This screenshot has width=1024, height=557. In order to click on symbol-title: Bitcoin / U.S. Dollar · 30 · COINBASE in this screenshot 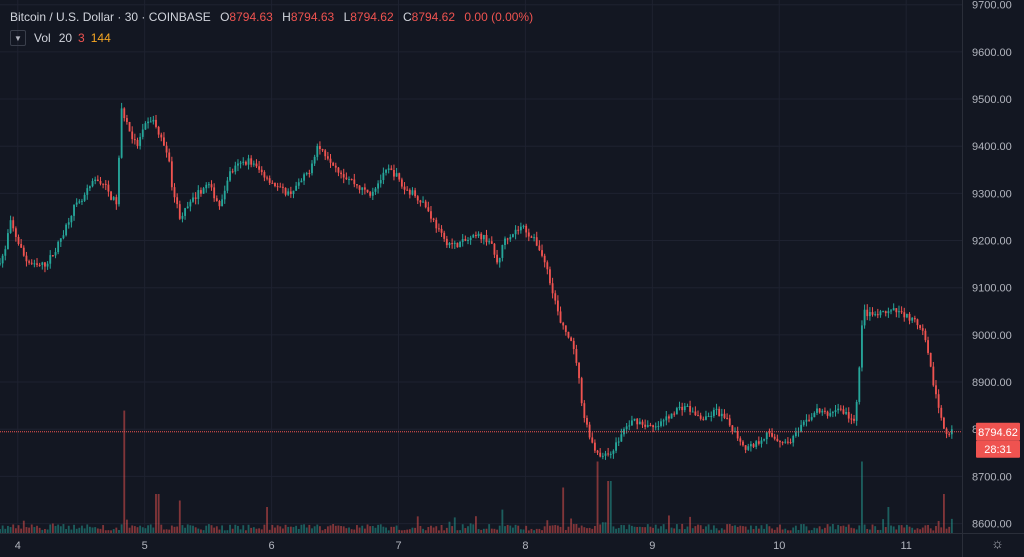, I will do `click(110, 17)`.